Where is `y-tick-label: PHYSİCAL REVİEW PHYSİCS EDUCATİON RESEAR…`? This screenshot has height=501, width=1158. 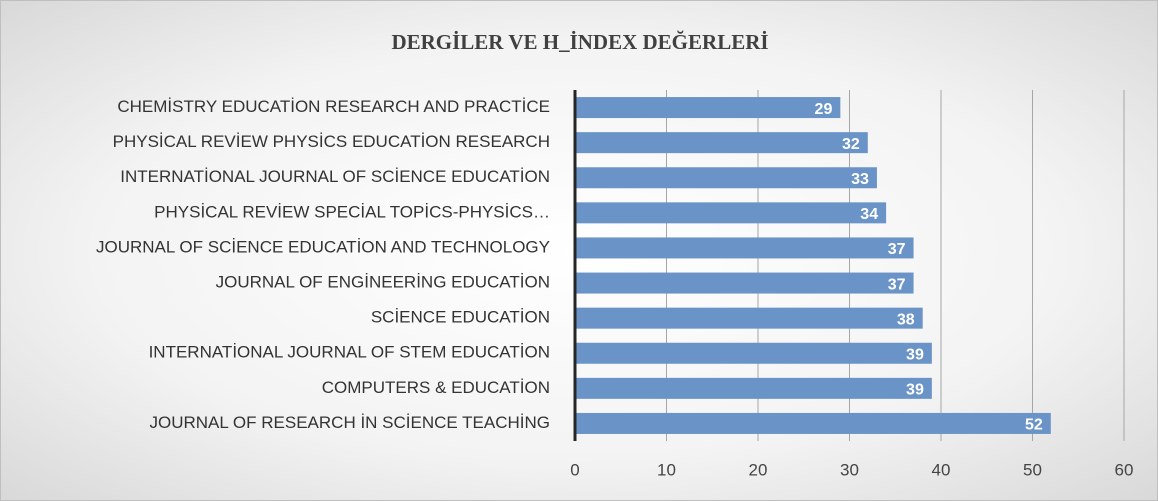
y-tick-label: PHYSİCAL REVİEW PHYSİCS EDUCATİON RESEAR… is located at coordinates (331, 141).